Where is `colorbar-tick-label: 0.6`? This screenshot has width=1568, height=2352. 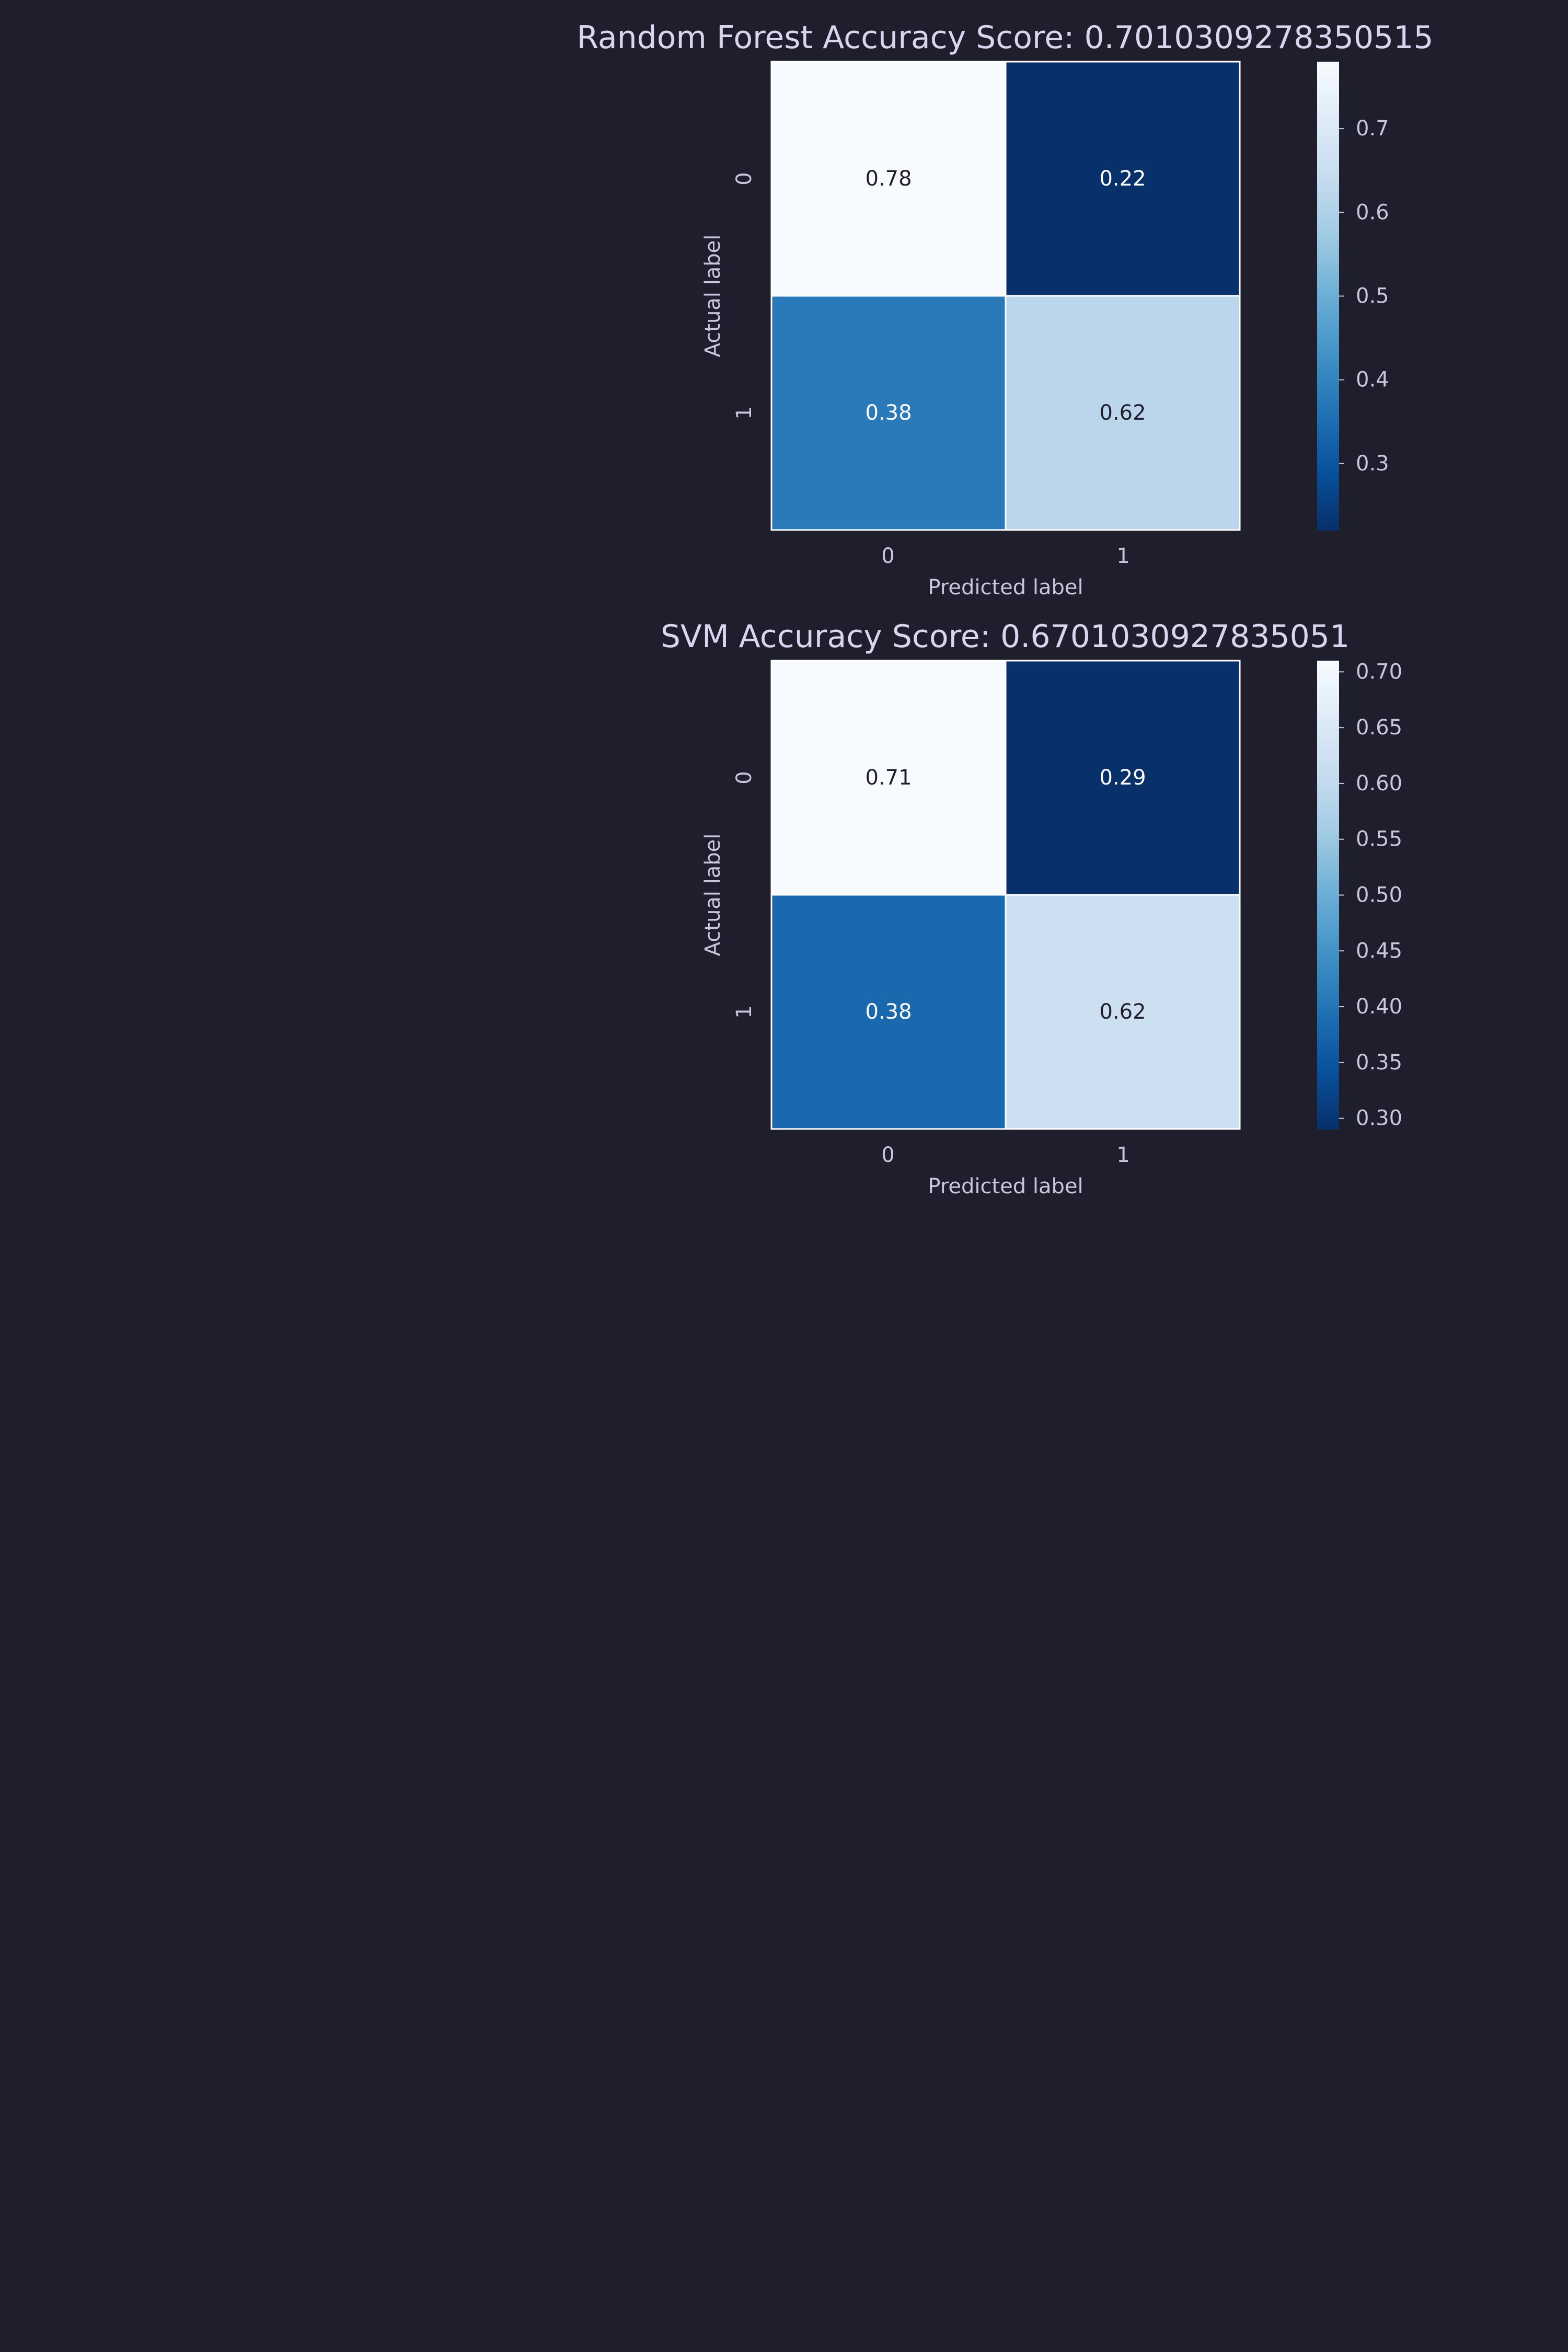
colorbar-tick-label: 0.6 is located at coordinates (1372, 212).